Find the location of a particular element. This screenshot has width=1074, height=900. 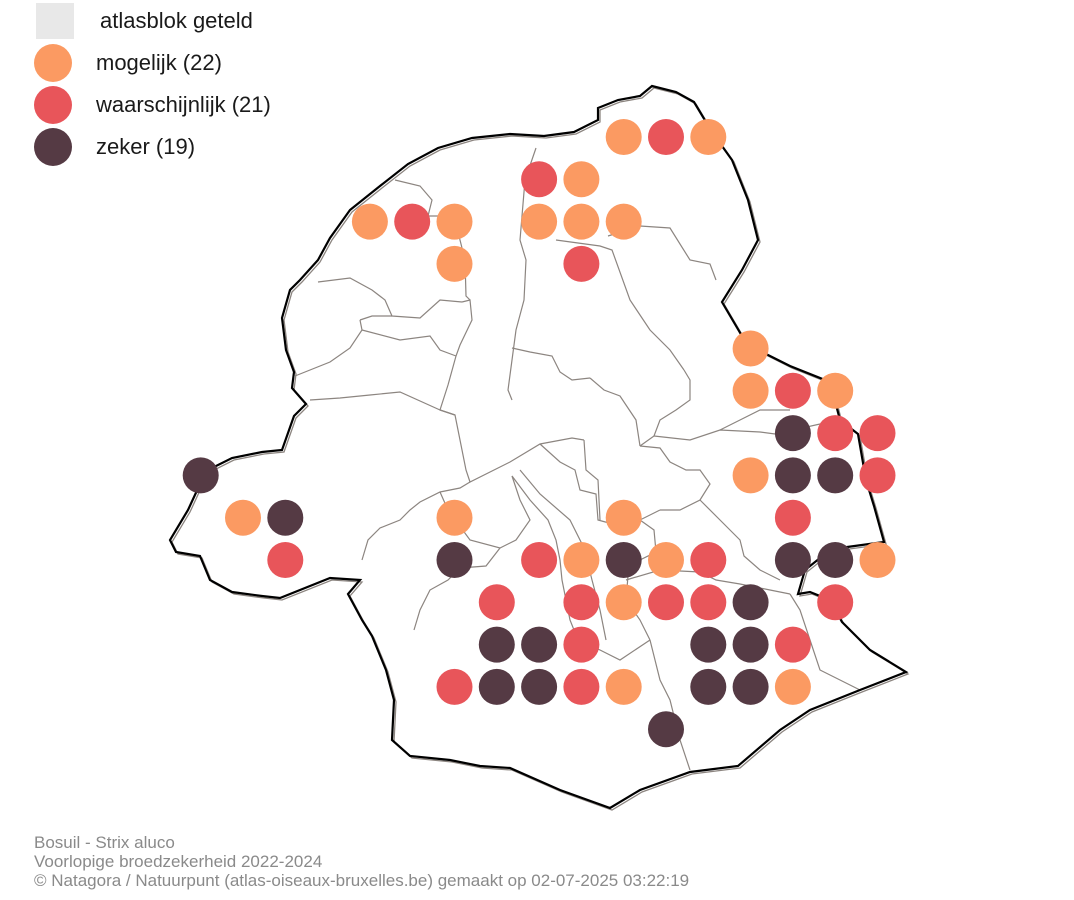

map-subtitle: Voorlopige broedzekerheid 2022-2024 is located at coordinates (178, 861).